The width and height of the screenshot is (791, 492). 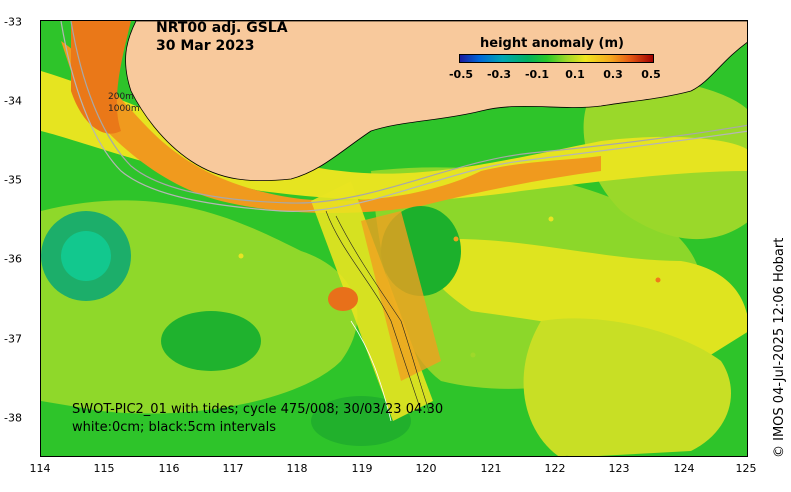 What do you see at coordinates (222, 28) in the screenshot?
I see `map-title: NRT00 adj. GSLA` at bounding box center [222, 28].